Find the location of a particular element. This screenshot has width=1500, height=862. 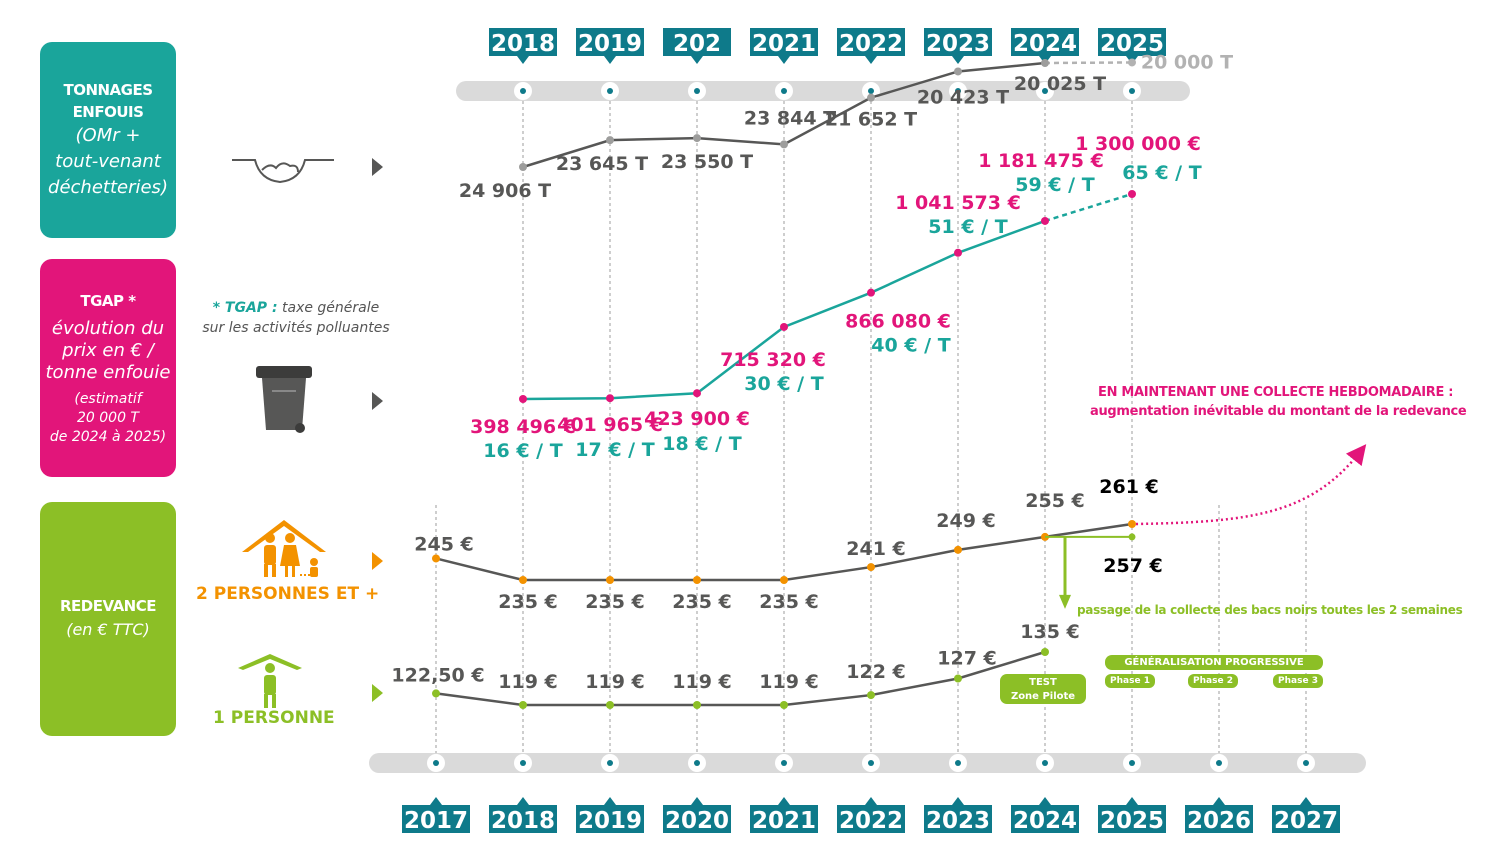

panel-tgap-note-3: de 2024 à 2025) is located at coordinates (108, 436).